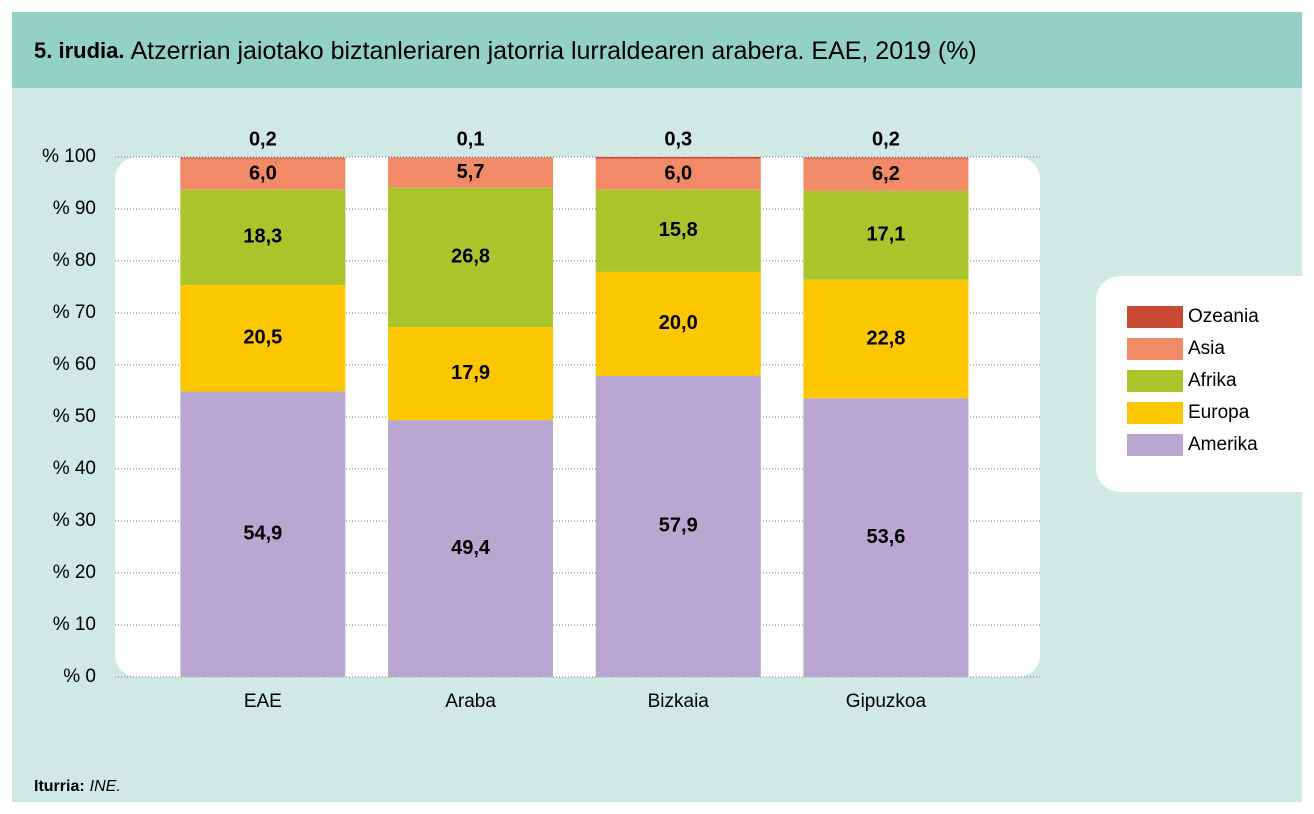 The image size is (1314, 814). Describe the element at coordinates (679, 701) in the screenshot. I see `x-tick-label: Bizkaia` at that location.